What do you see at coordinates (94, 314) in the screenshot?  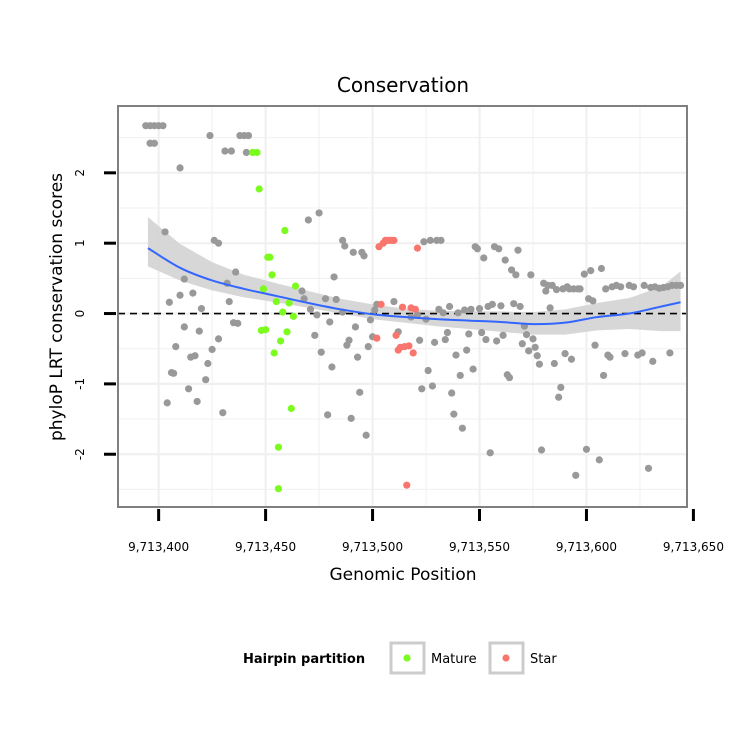 I see `y-axis: 2 1 0 -1 -2` at bounding box center [94, 314].